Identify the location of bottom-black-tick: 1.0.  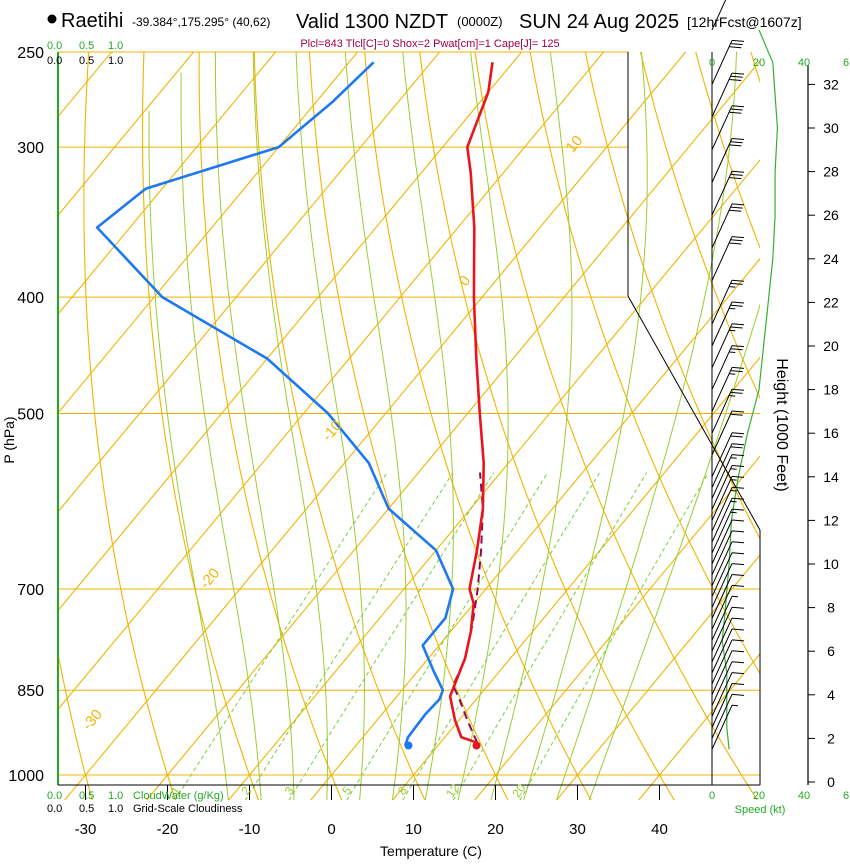
(115, 809).